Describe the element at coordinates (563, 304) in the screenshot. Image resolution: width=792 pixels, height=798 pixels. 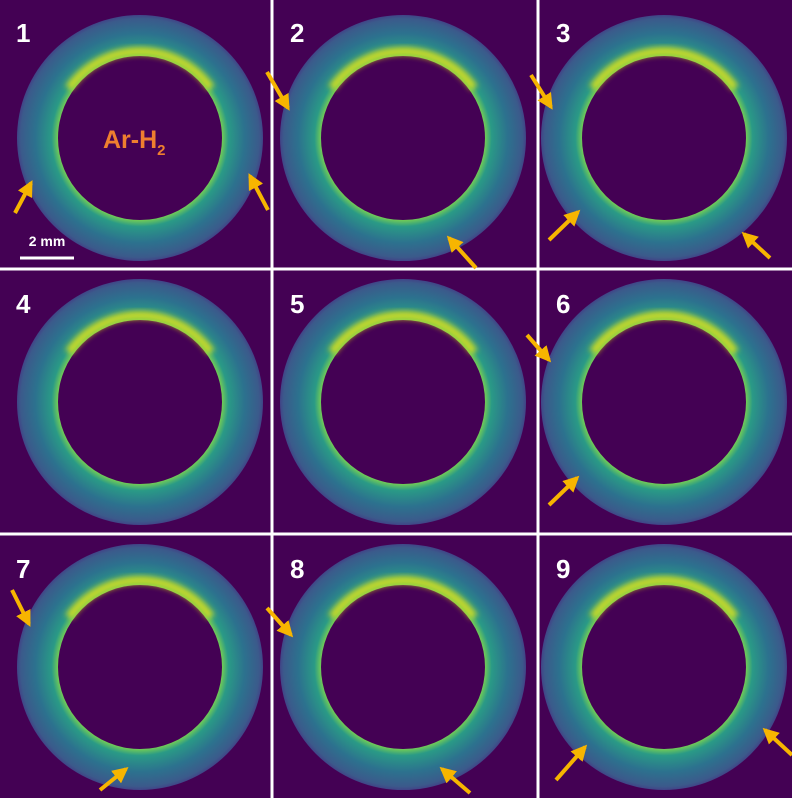
I see `panel-label: 6` at that location.